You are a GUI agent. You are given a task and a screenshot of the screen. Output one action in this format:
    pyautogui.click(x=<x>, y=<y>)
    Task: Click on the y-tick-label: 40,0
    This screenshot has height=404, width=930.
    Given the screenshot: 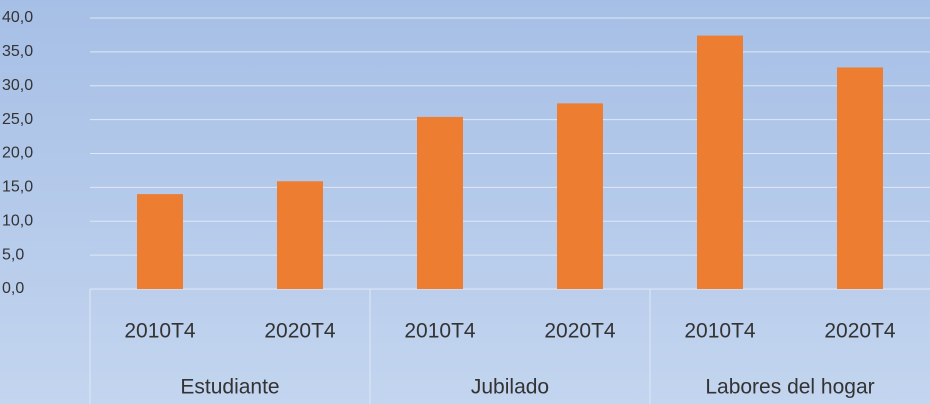 What is the action you would take?
    pyautogui.click(x=17, y=17)
    